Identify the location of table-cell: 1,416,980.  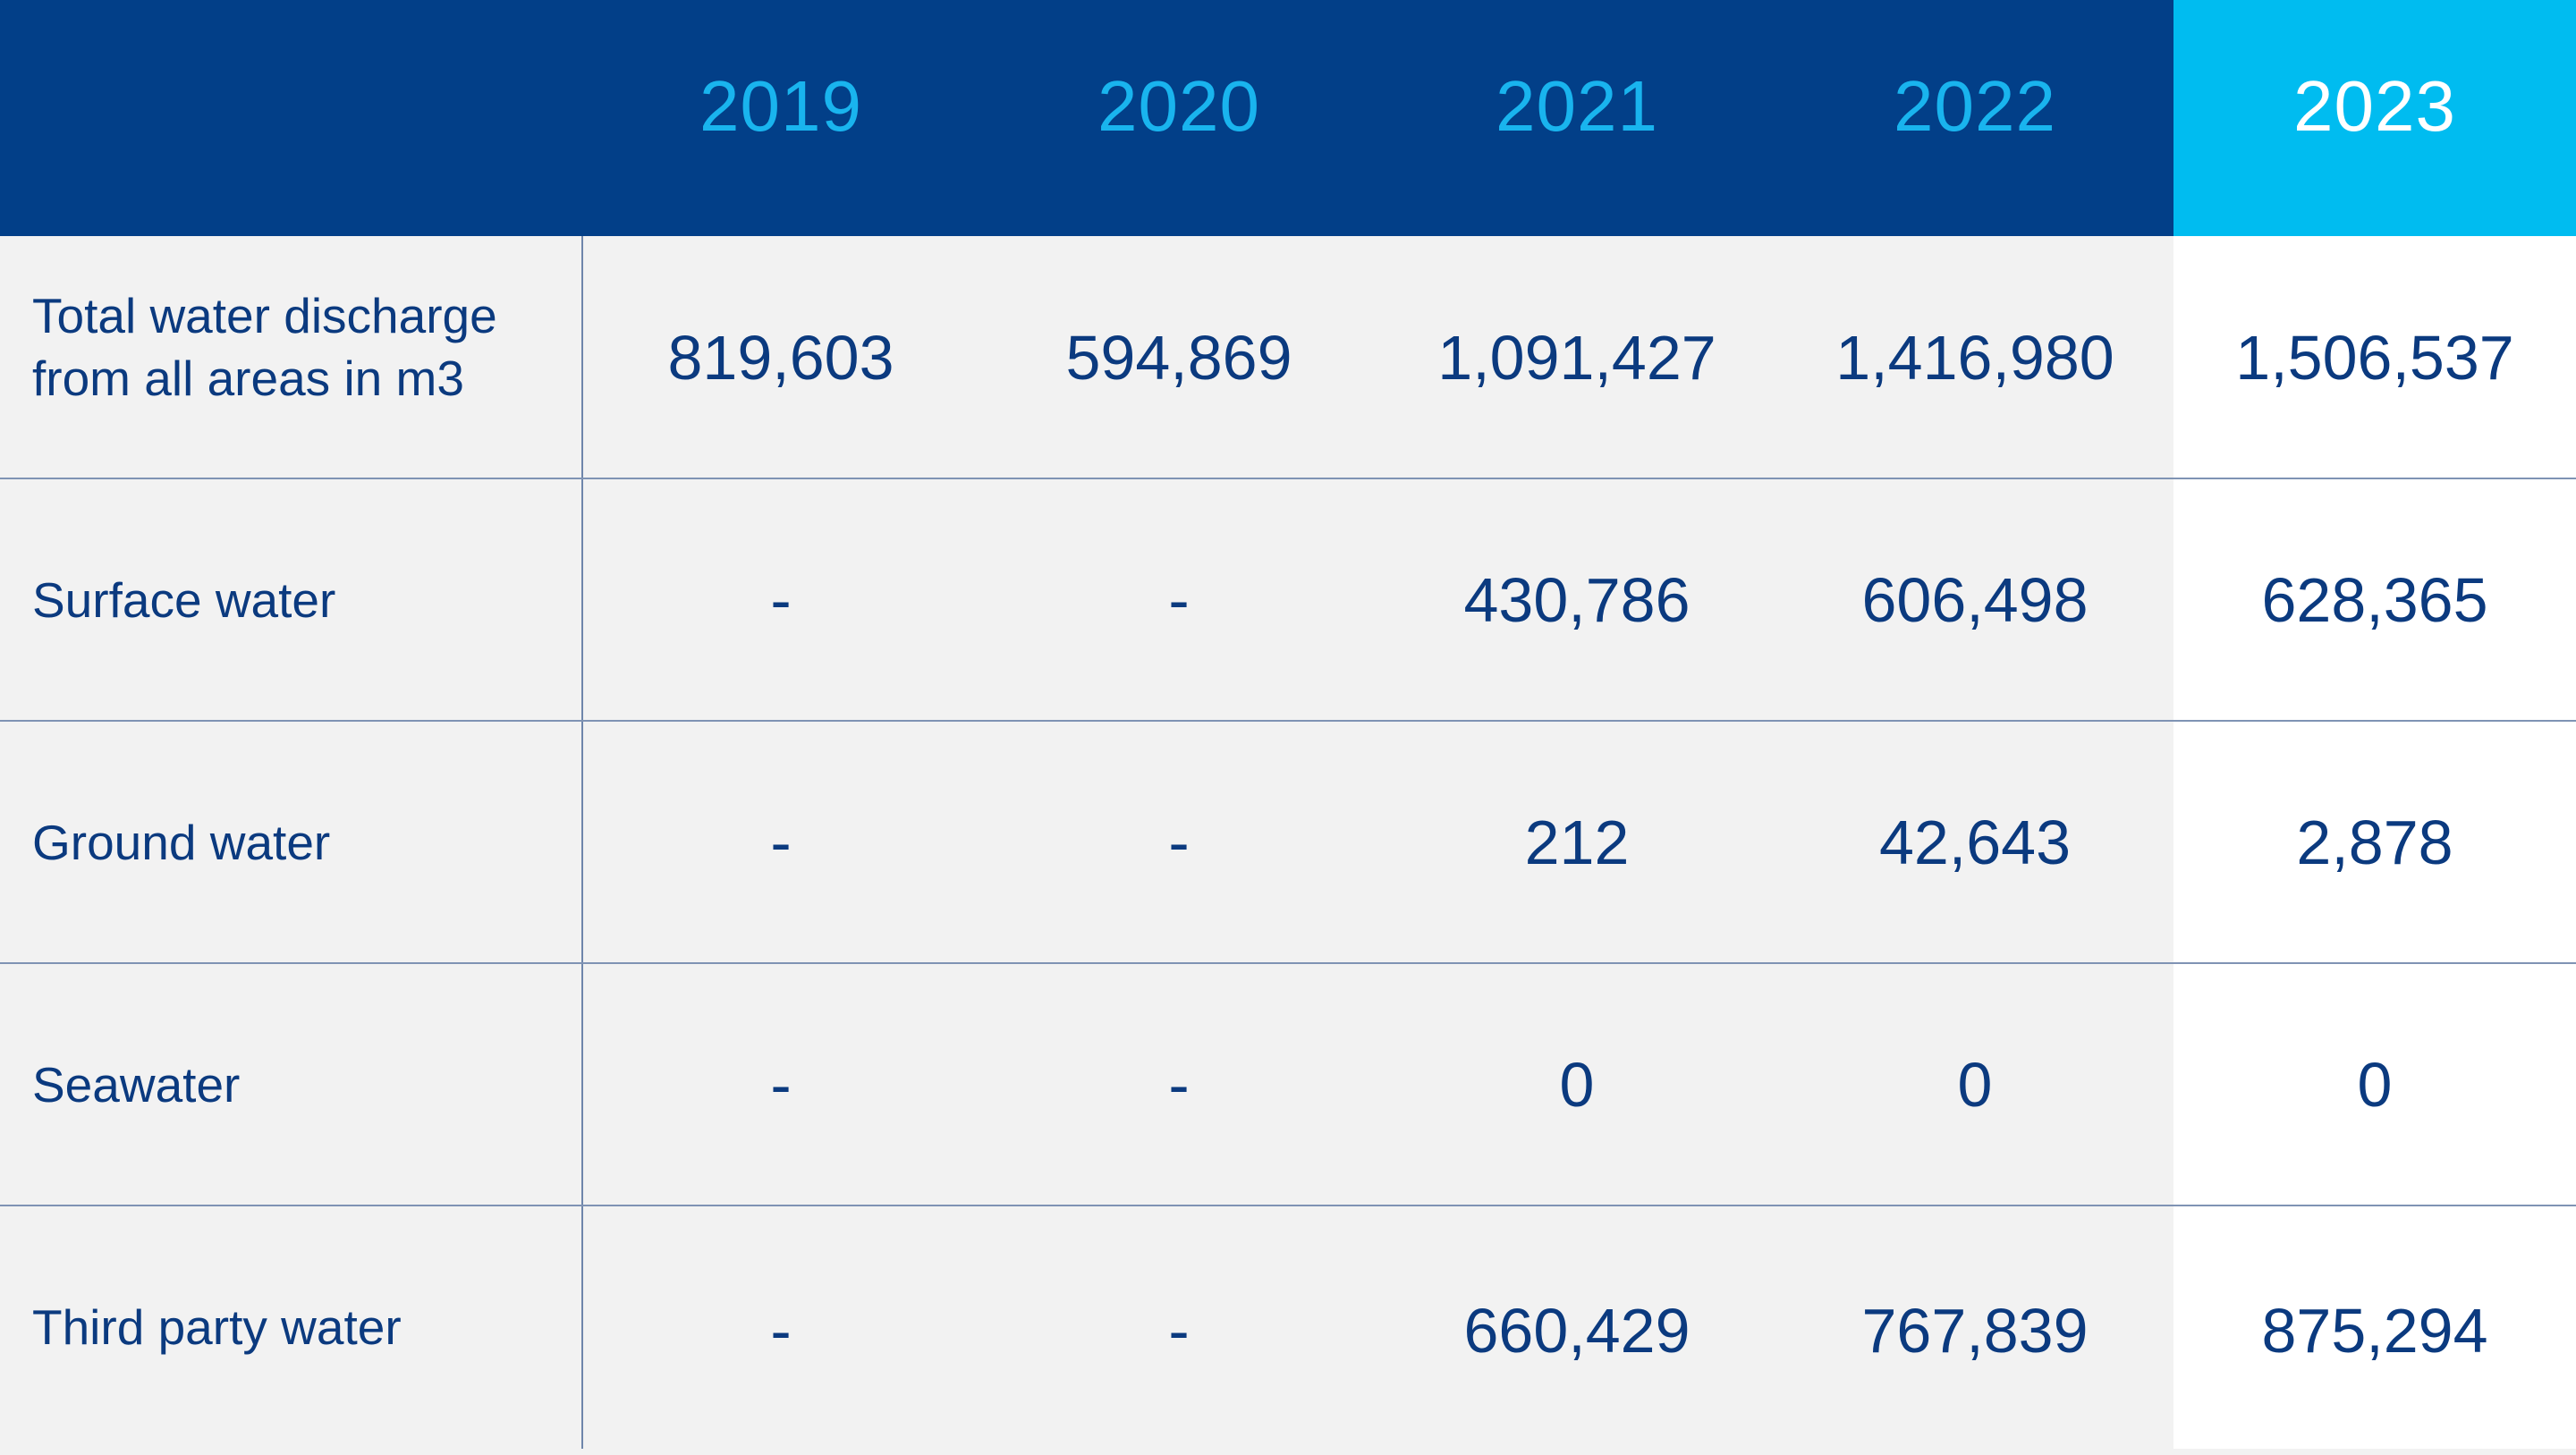
(1974, 357).